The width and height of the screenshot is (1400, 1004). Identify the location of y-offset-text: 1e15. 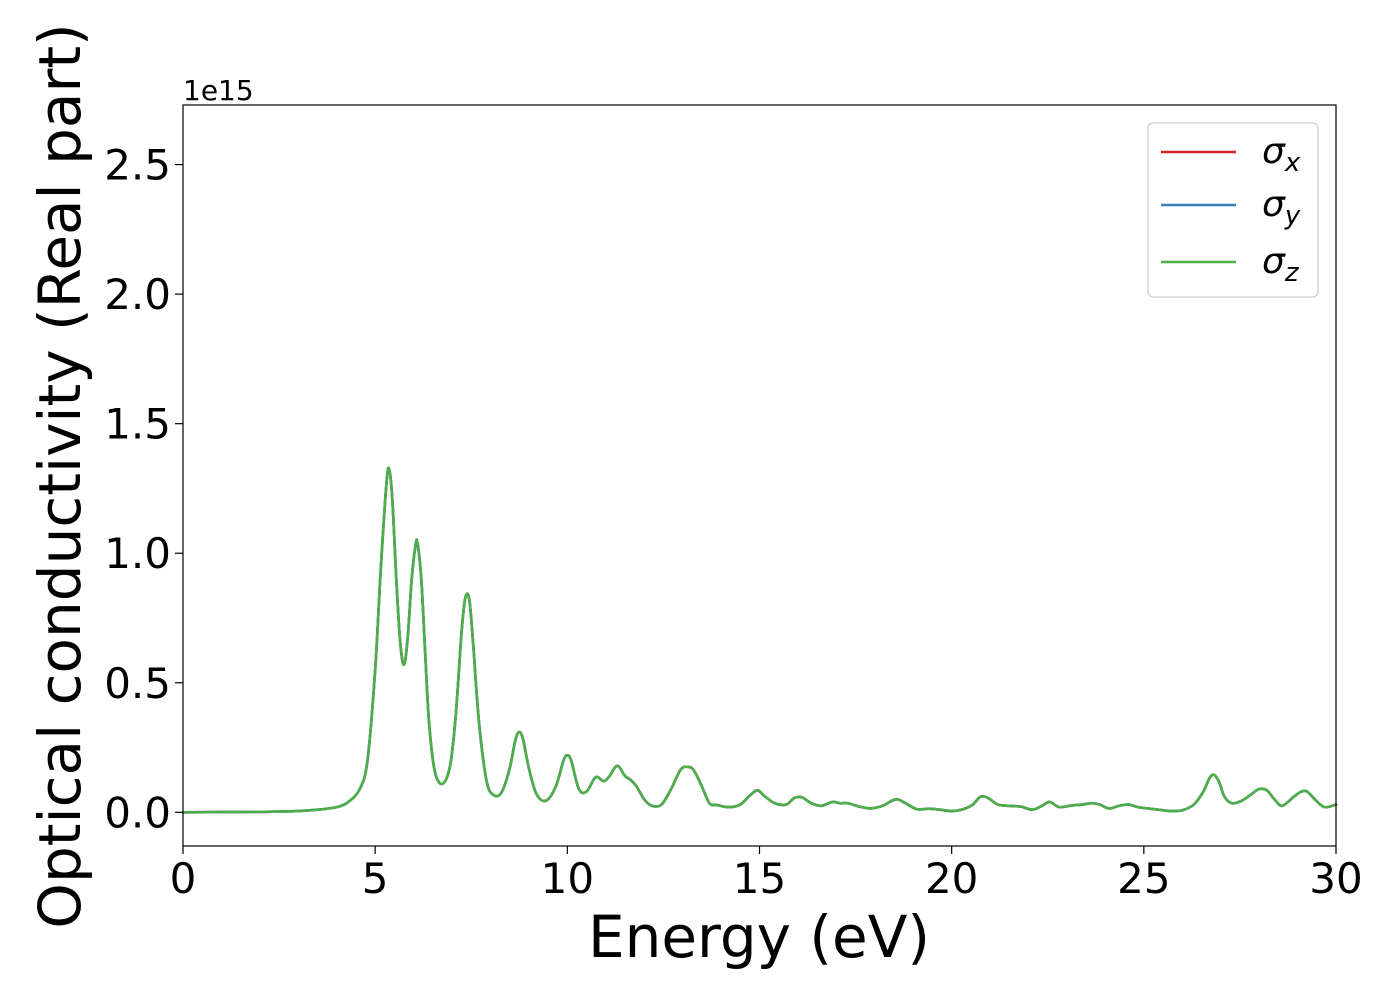
(218, 90).